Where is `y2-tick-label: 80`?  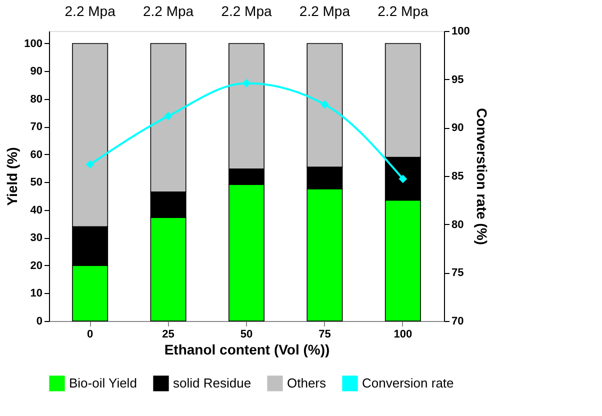
y2-tick-label: 80 is located at coordinates (458, 224).